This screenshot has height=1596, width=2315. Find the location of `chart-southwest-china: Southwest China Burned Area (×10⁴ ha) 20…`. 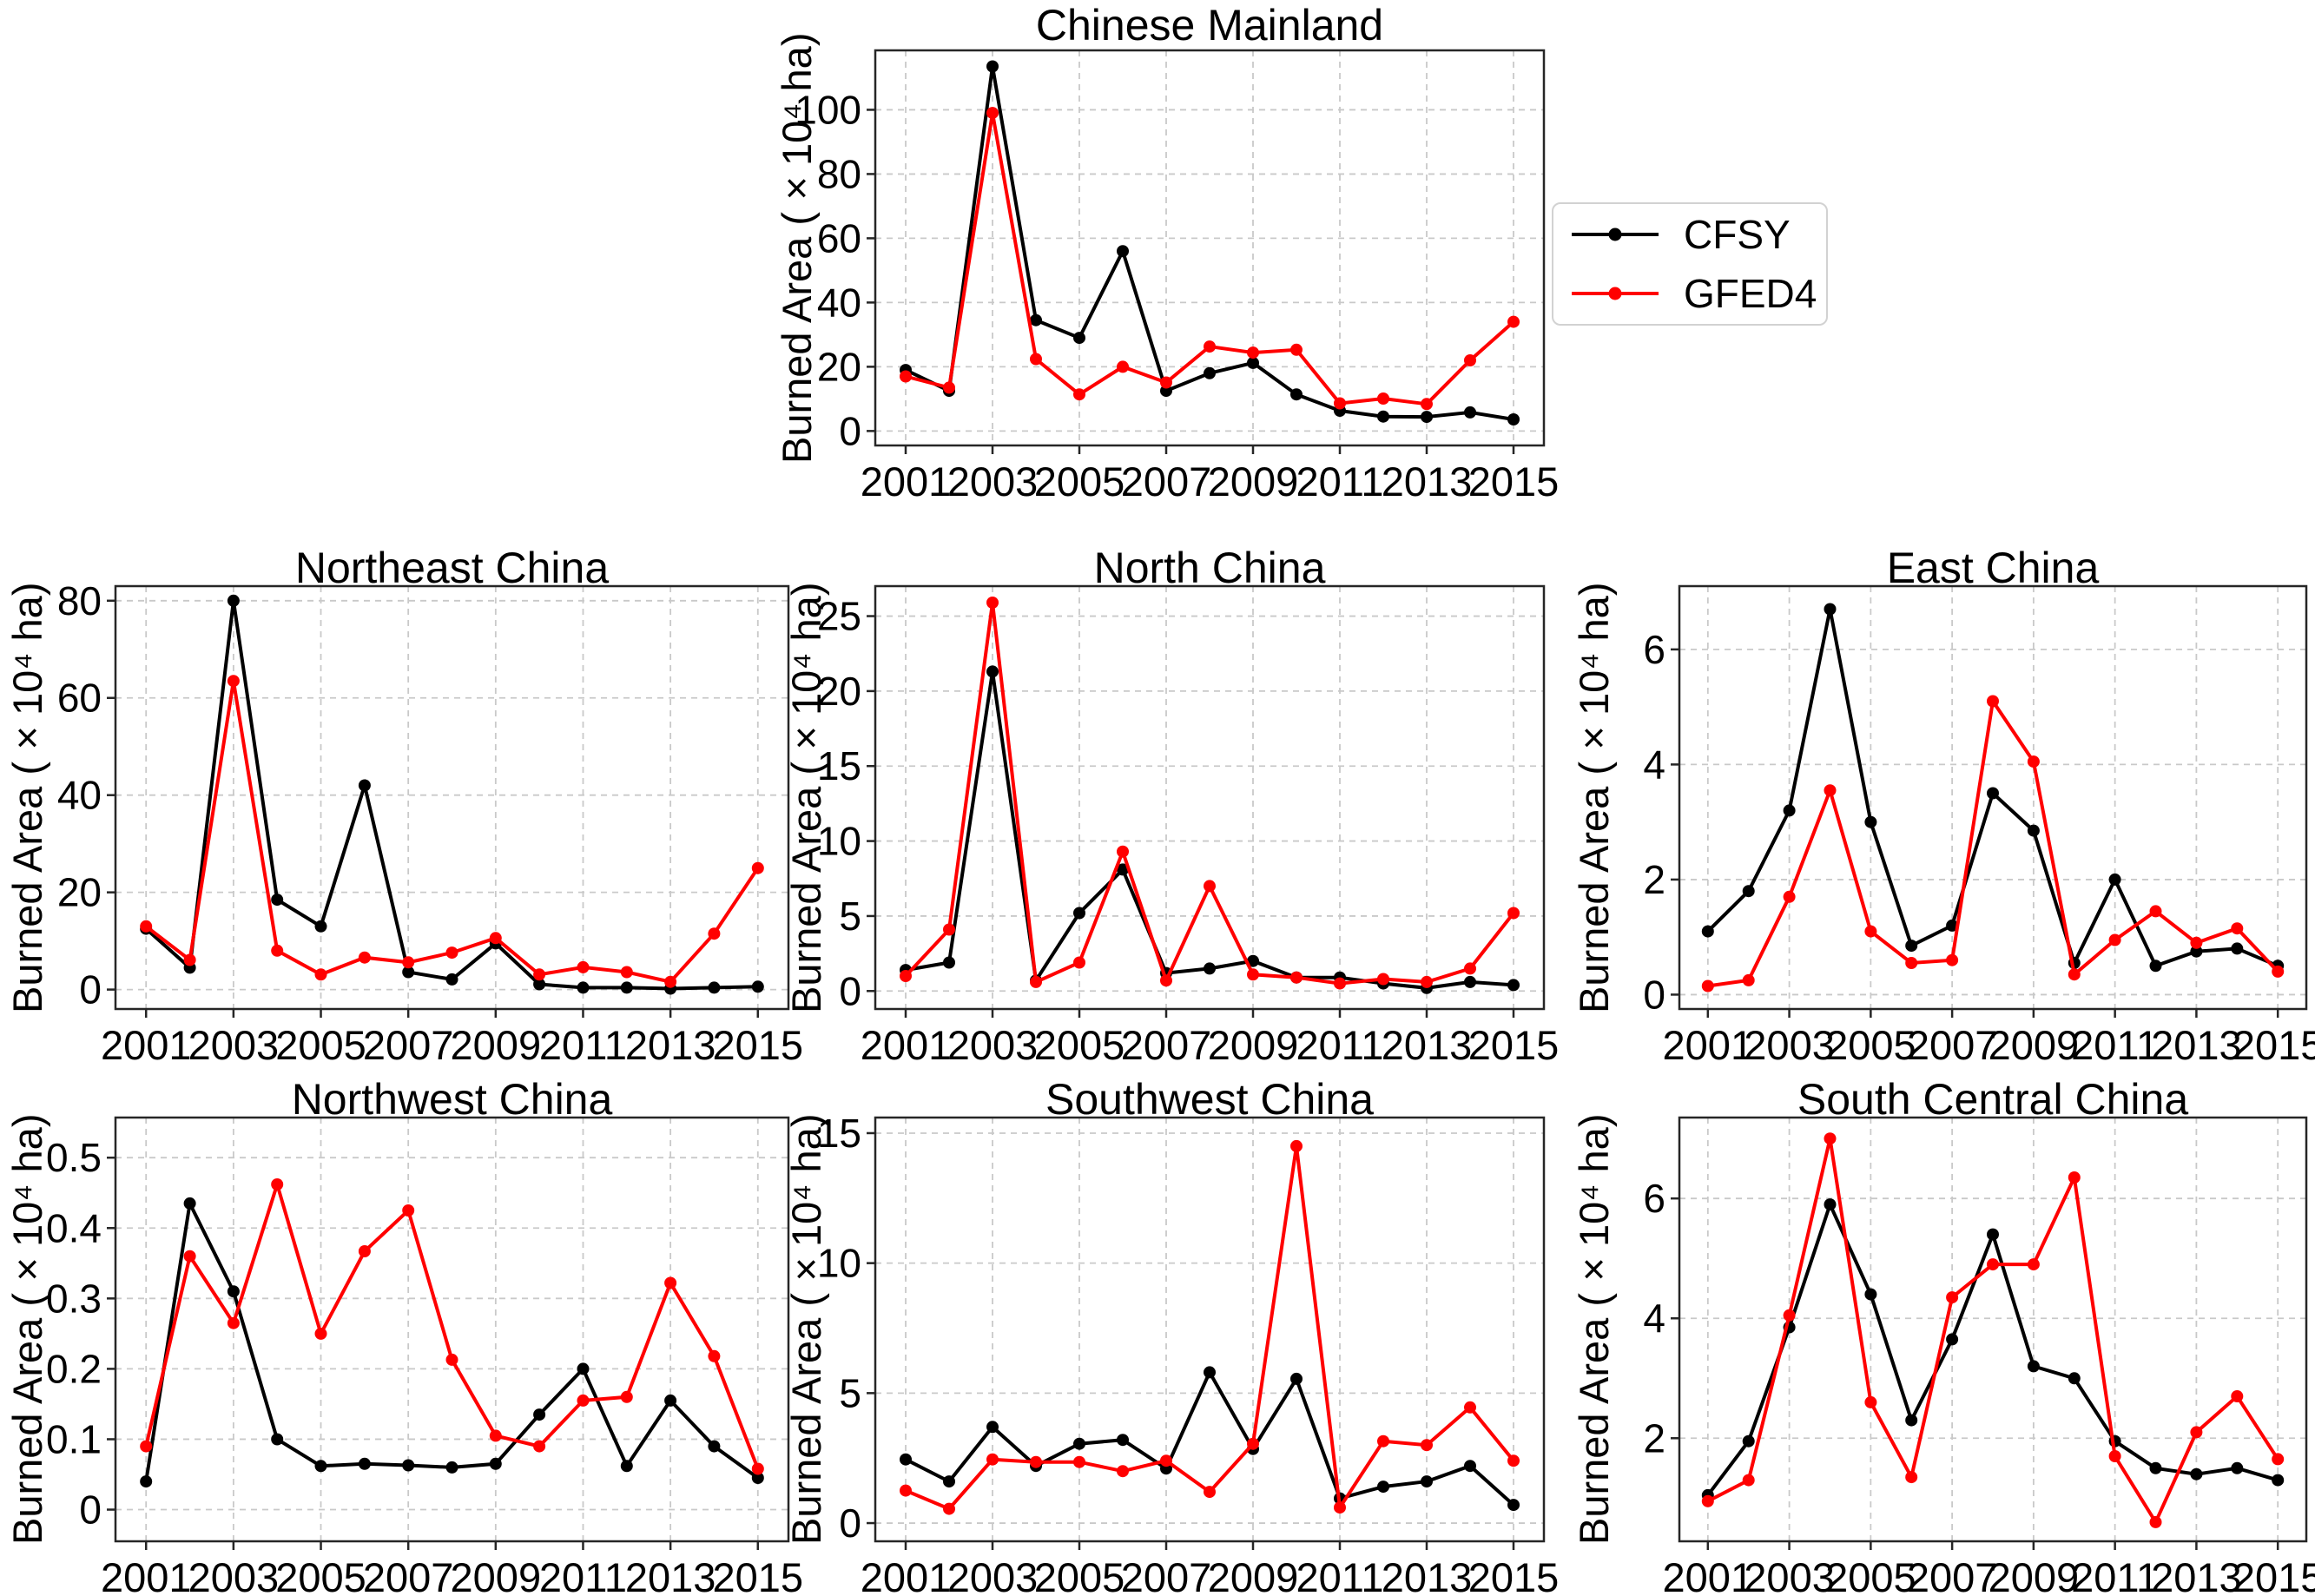

chart-southwest-china: Southwest China Burned Area (×10⁴ ha) 20… is located at coordinates (1163, 1335).